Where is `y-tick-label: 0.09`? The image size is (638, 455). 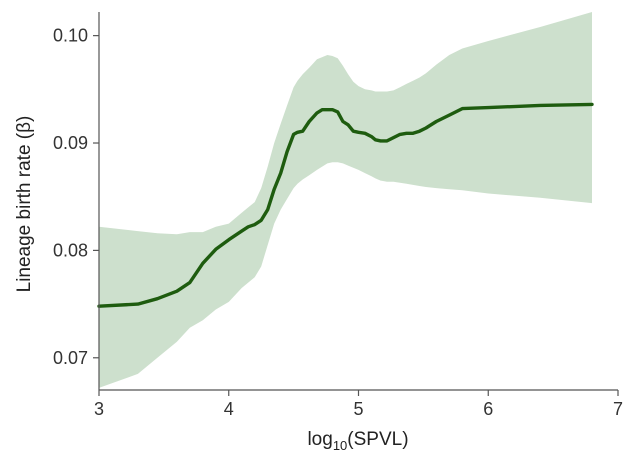
y-tick-label: 0.09 is located at coordinates (70, 143).